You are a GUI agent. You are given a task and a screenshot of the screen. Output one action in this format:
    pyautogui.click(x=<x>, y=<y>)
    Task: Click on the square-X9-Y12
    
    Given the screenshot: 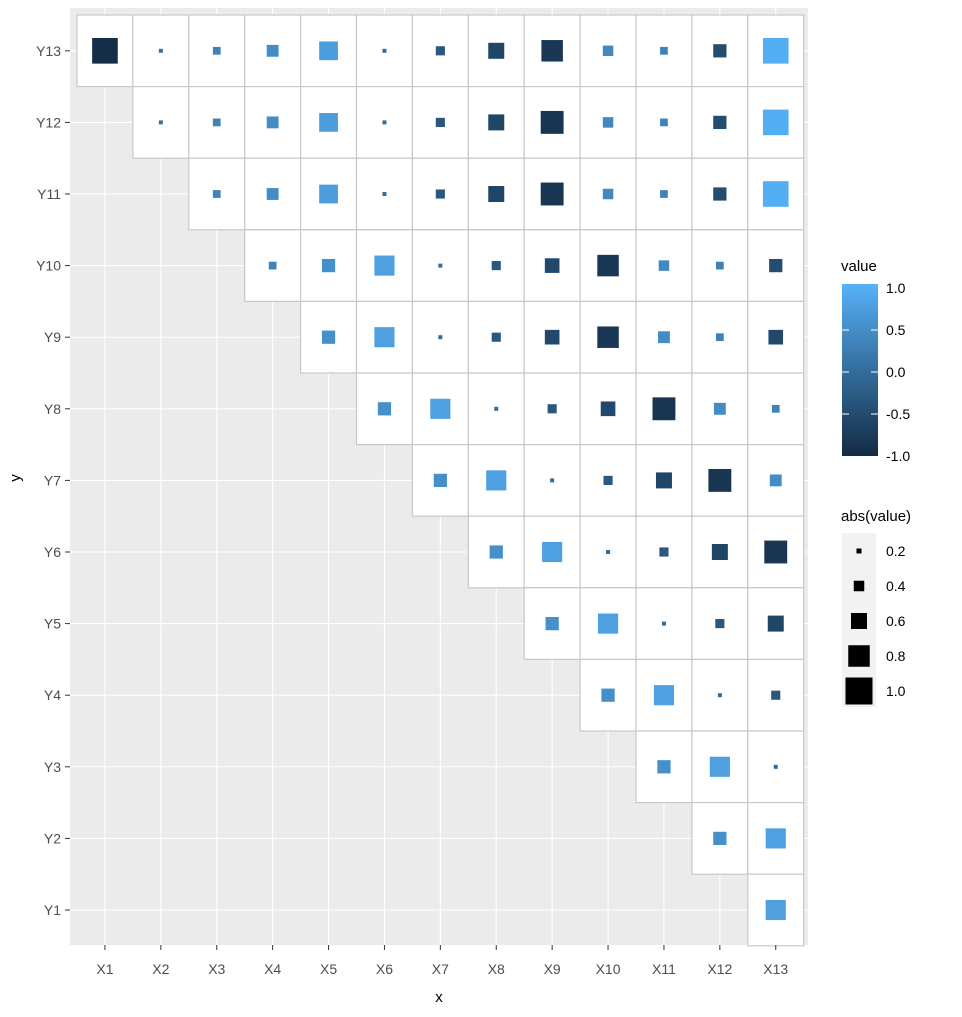 What is the action you would take?
    pyautogui.click(x=552, y=122)
    